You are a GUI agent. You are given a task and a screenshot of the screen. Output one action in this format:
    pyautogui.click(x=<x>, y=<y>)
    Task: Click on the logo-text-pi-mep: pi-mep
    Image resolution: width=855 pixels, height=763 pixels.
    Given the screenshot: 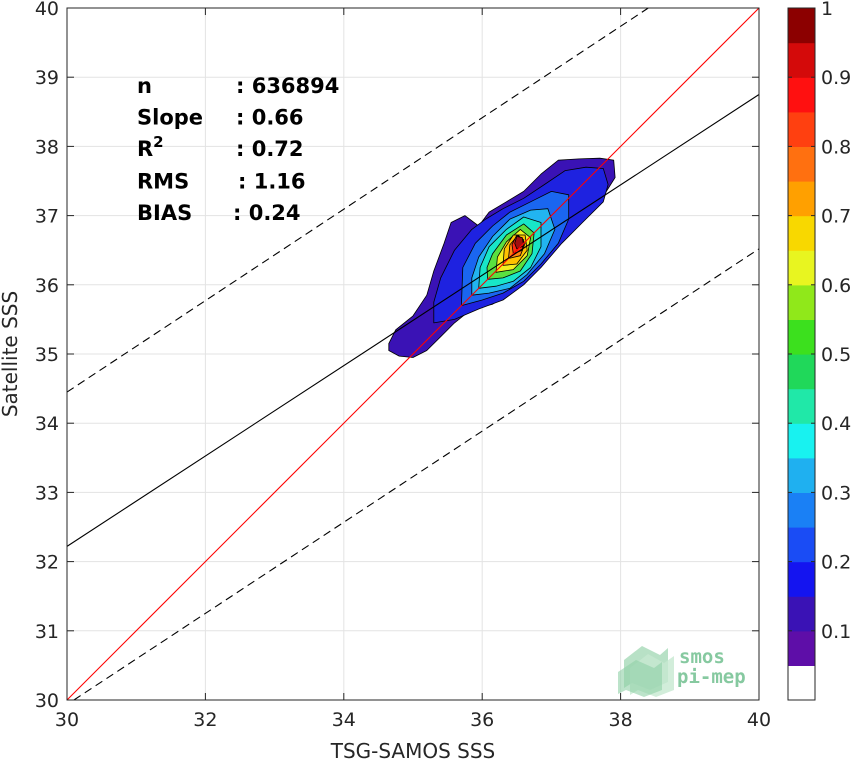 What is the action you would take?
    pyautogui.click(x=711, y=677)
    